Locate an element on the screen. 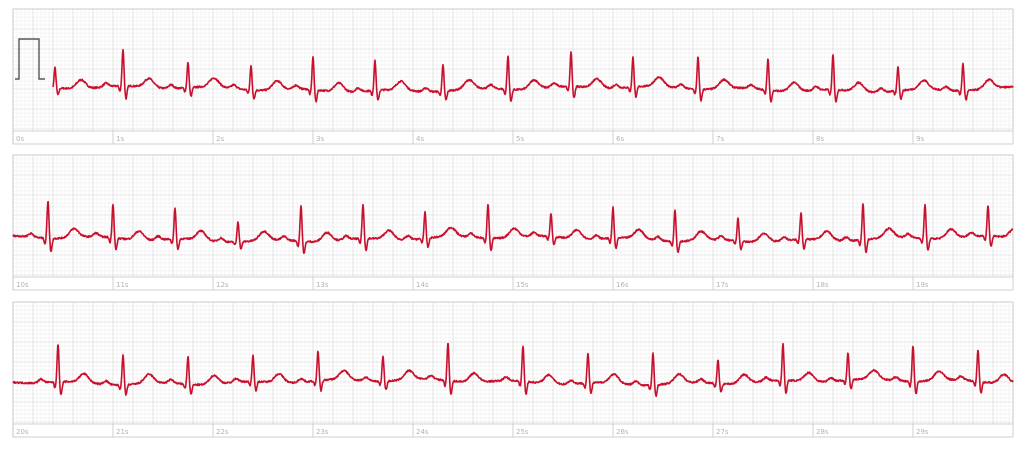 The width and height of the screenshot is (1025, 450). ecg-tick-label: 2s is located at coordinates (220, 139).